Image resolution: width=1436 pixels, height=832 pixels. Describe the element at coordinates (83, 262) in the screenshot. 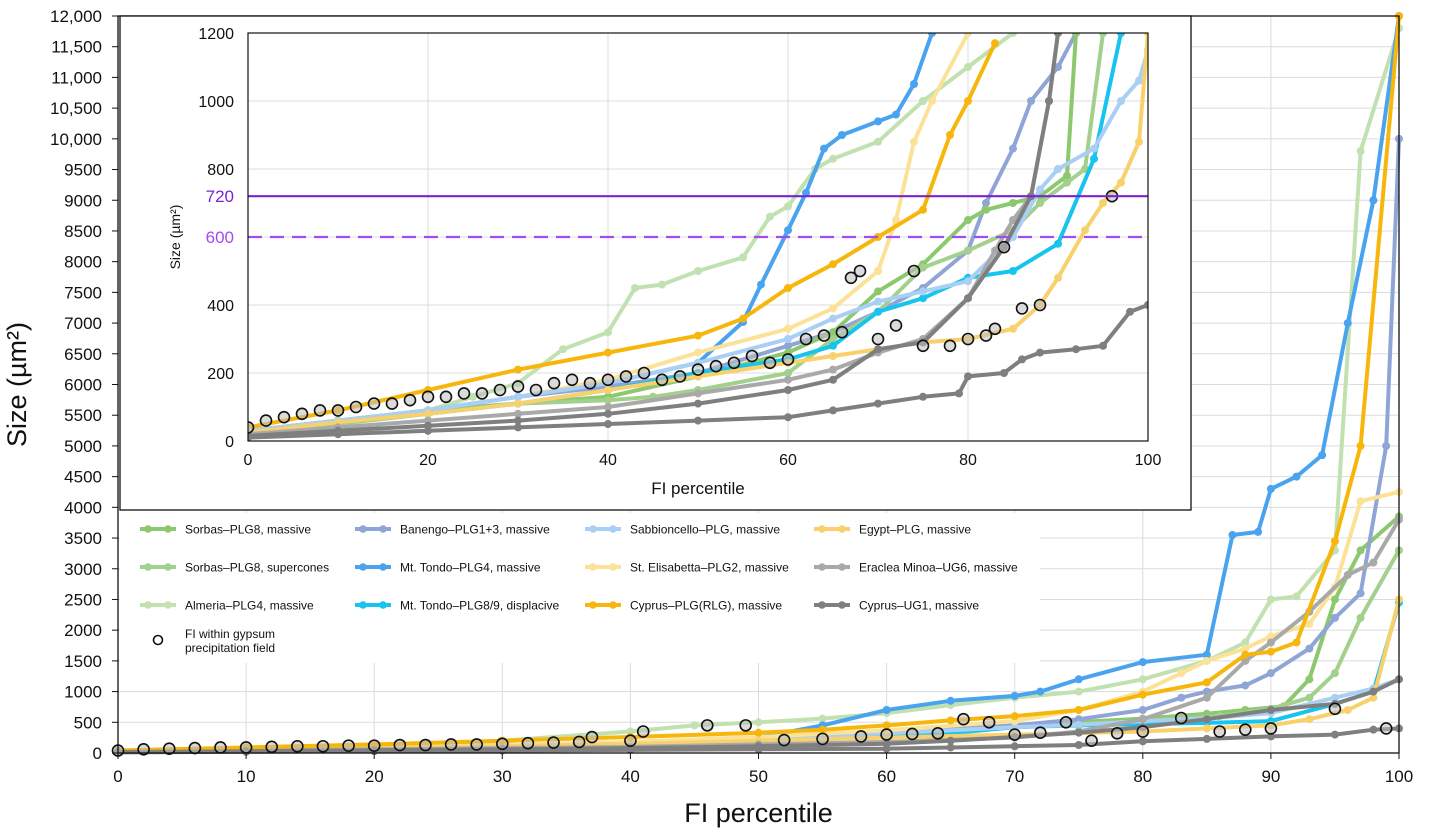

I see `main-y-tick-label: 8000` at that location.